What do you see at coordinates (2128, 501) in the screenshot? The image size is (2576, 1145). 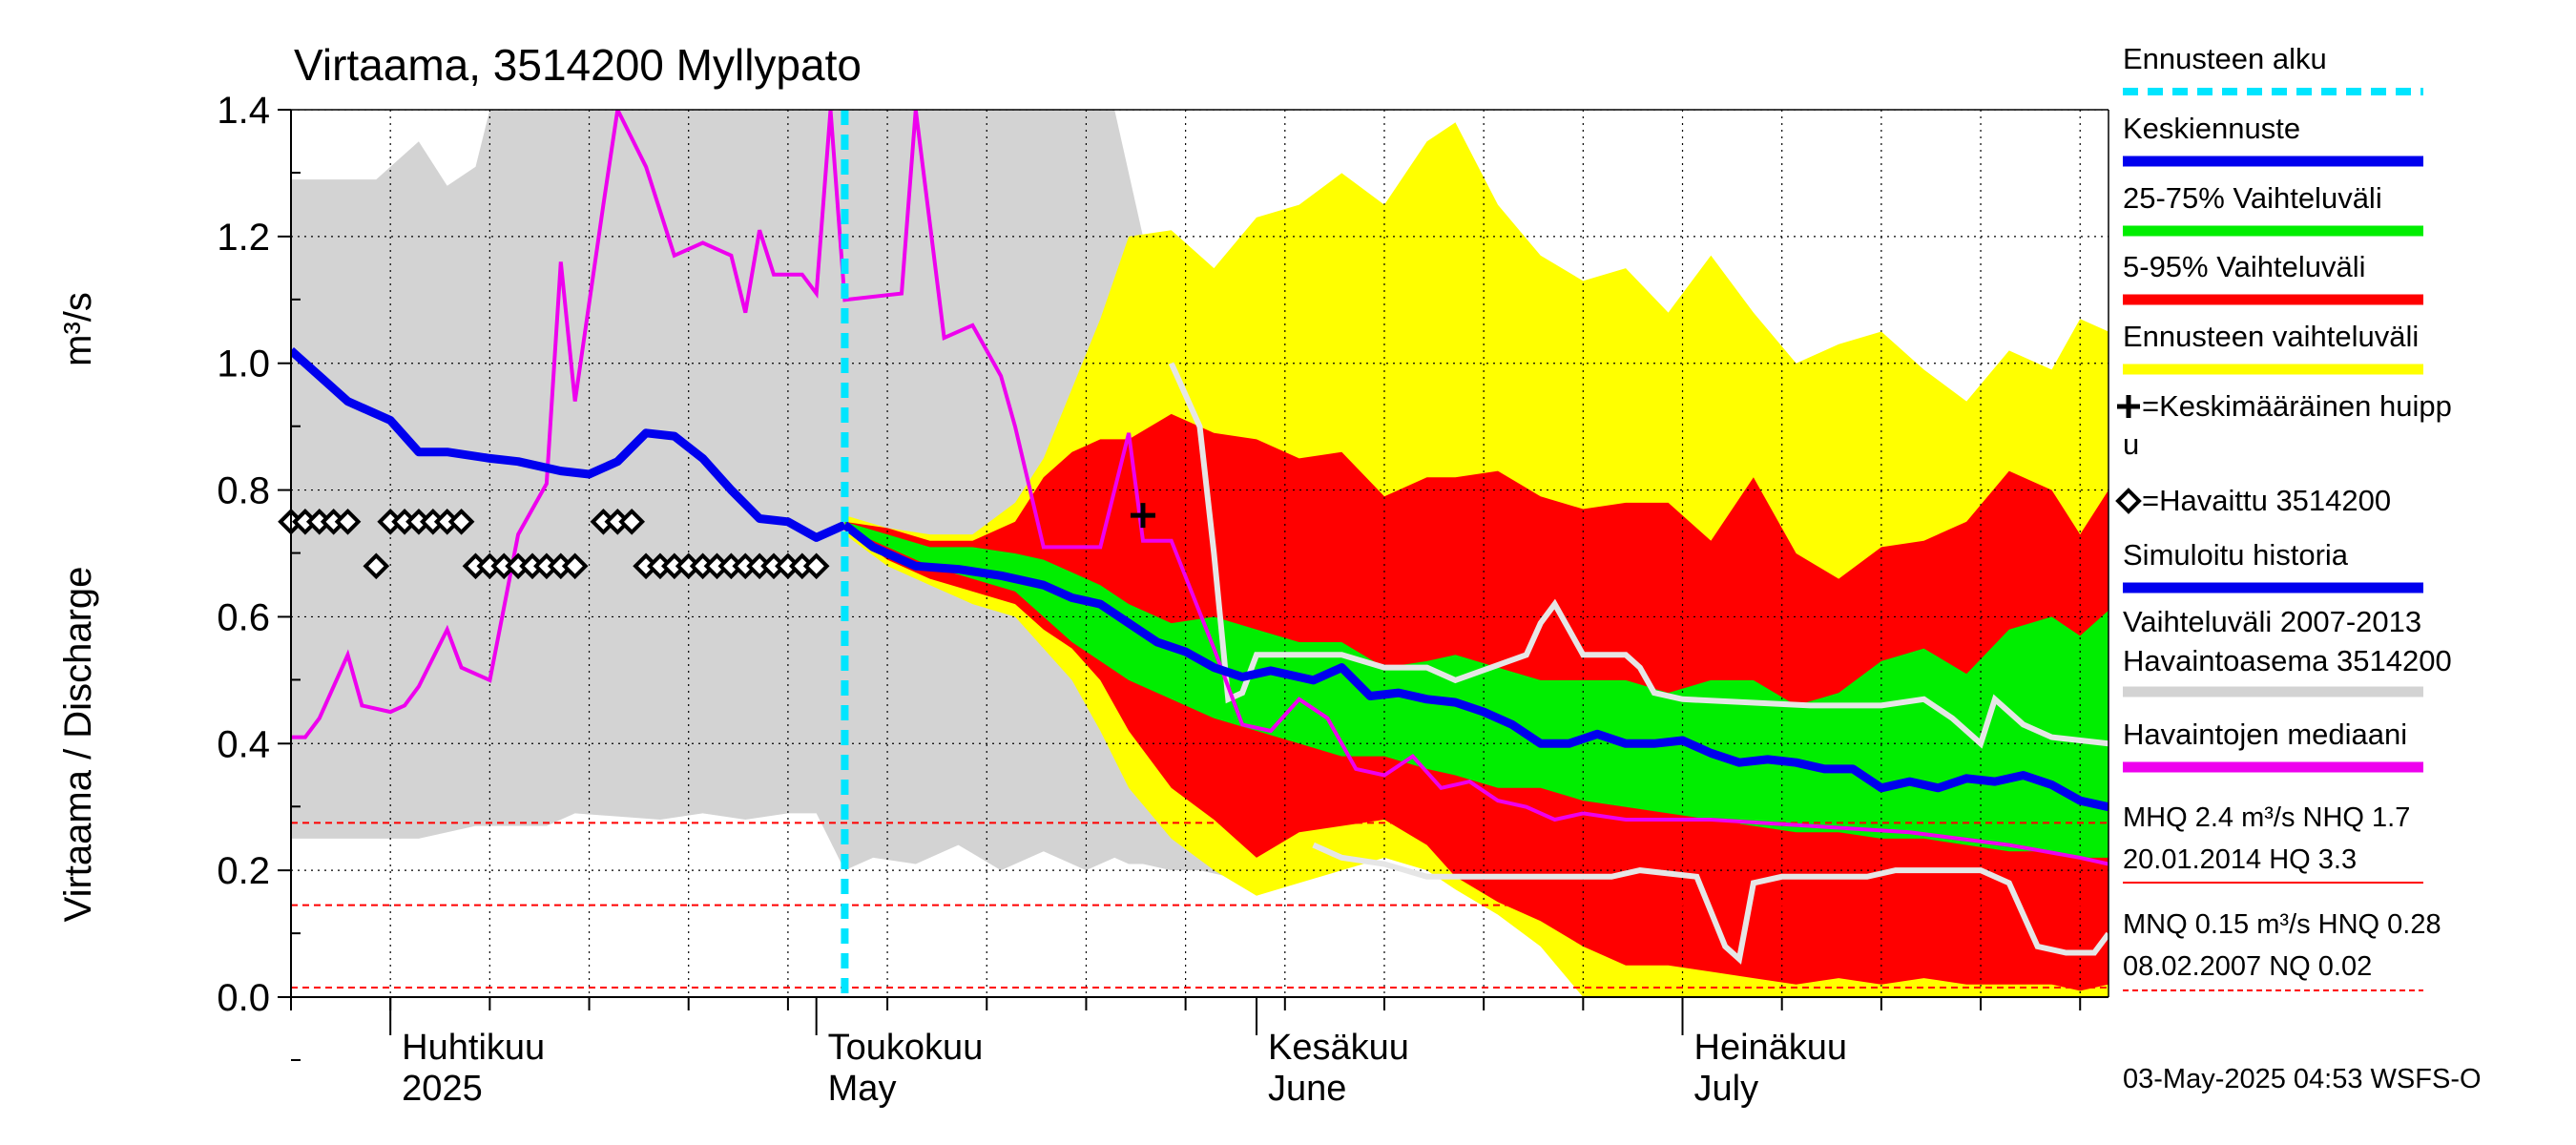 I see `legend-diamond-icon` at bounding box center [2128, 501].